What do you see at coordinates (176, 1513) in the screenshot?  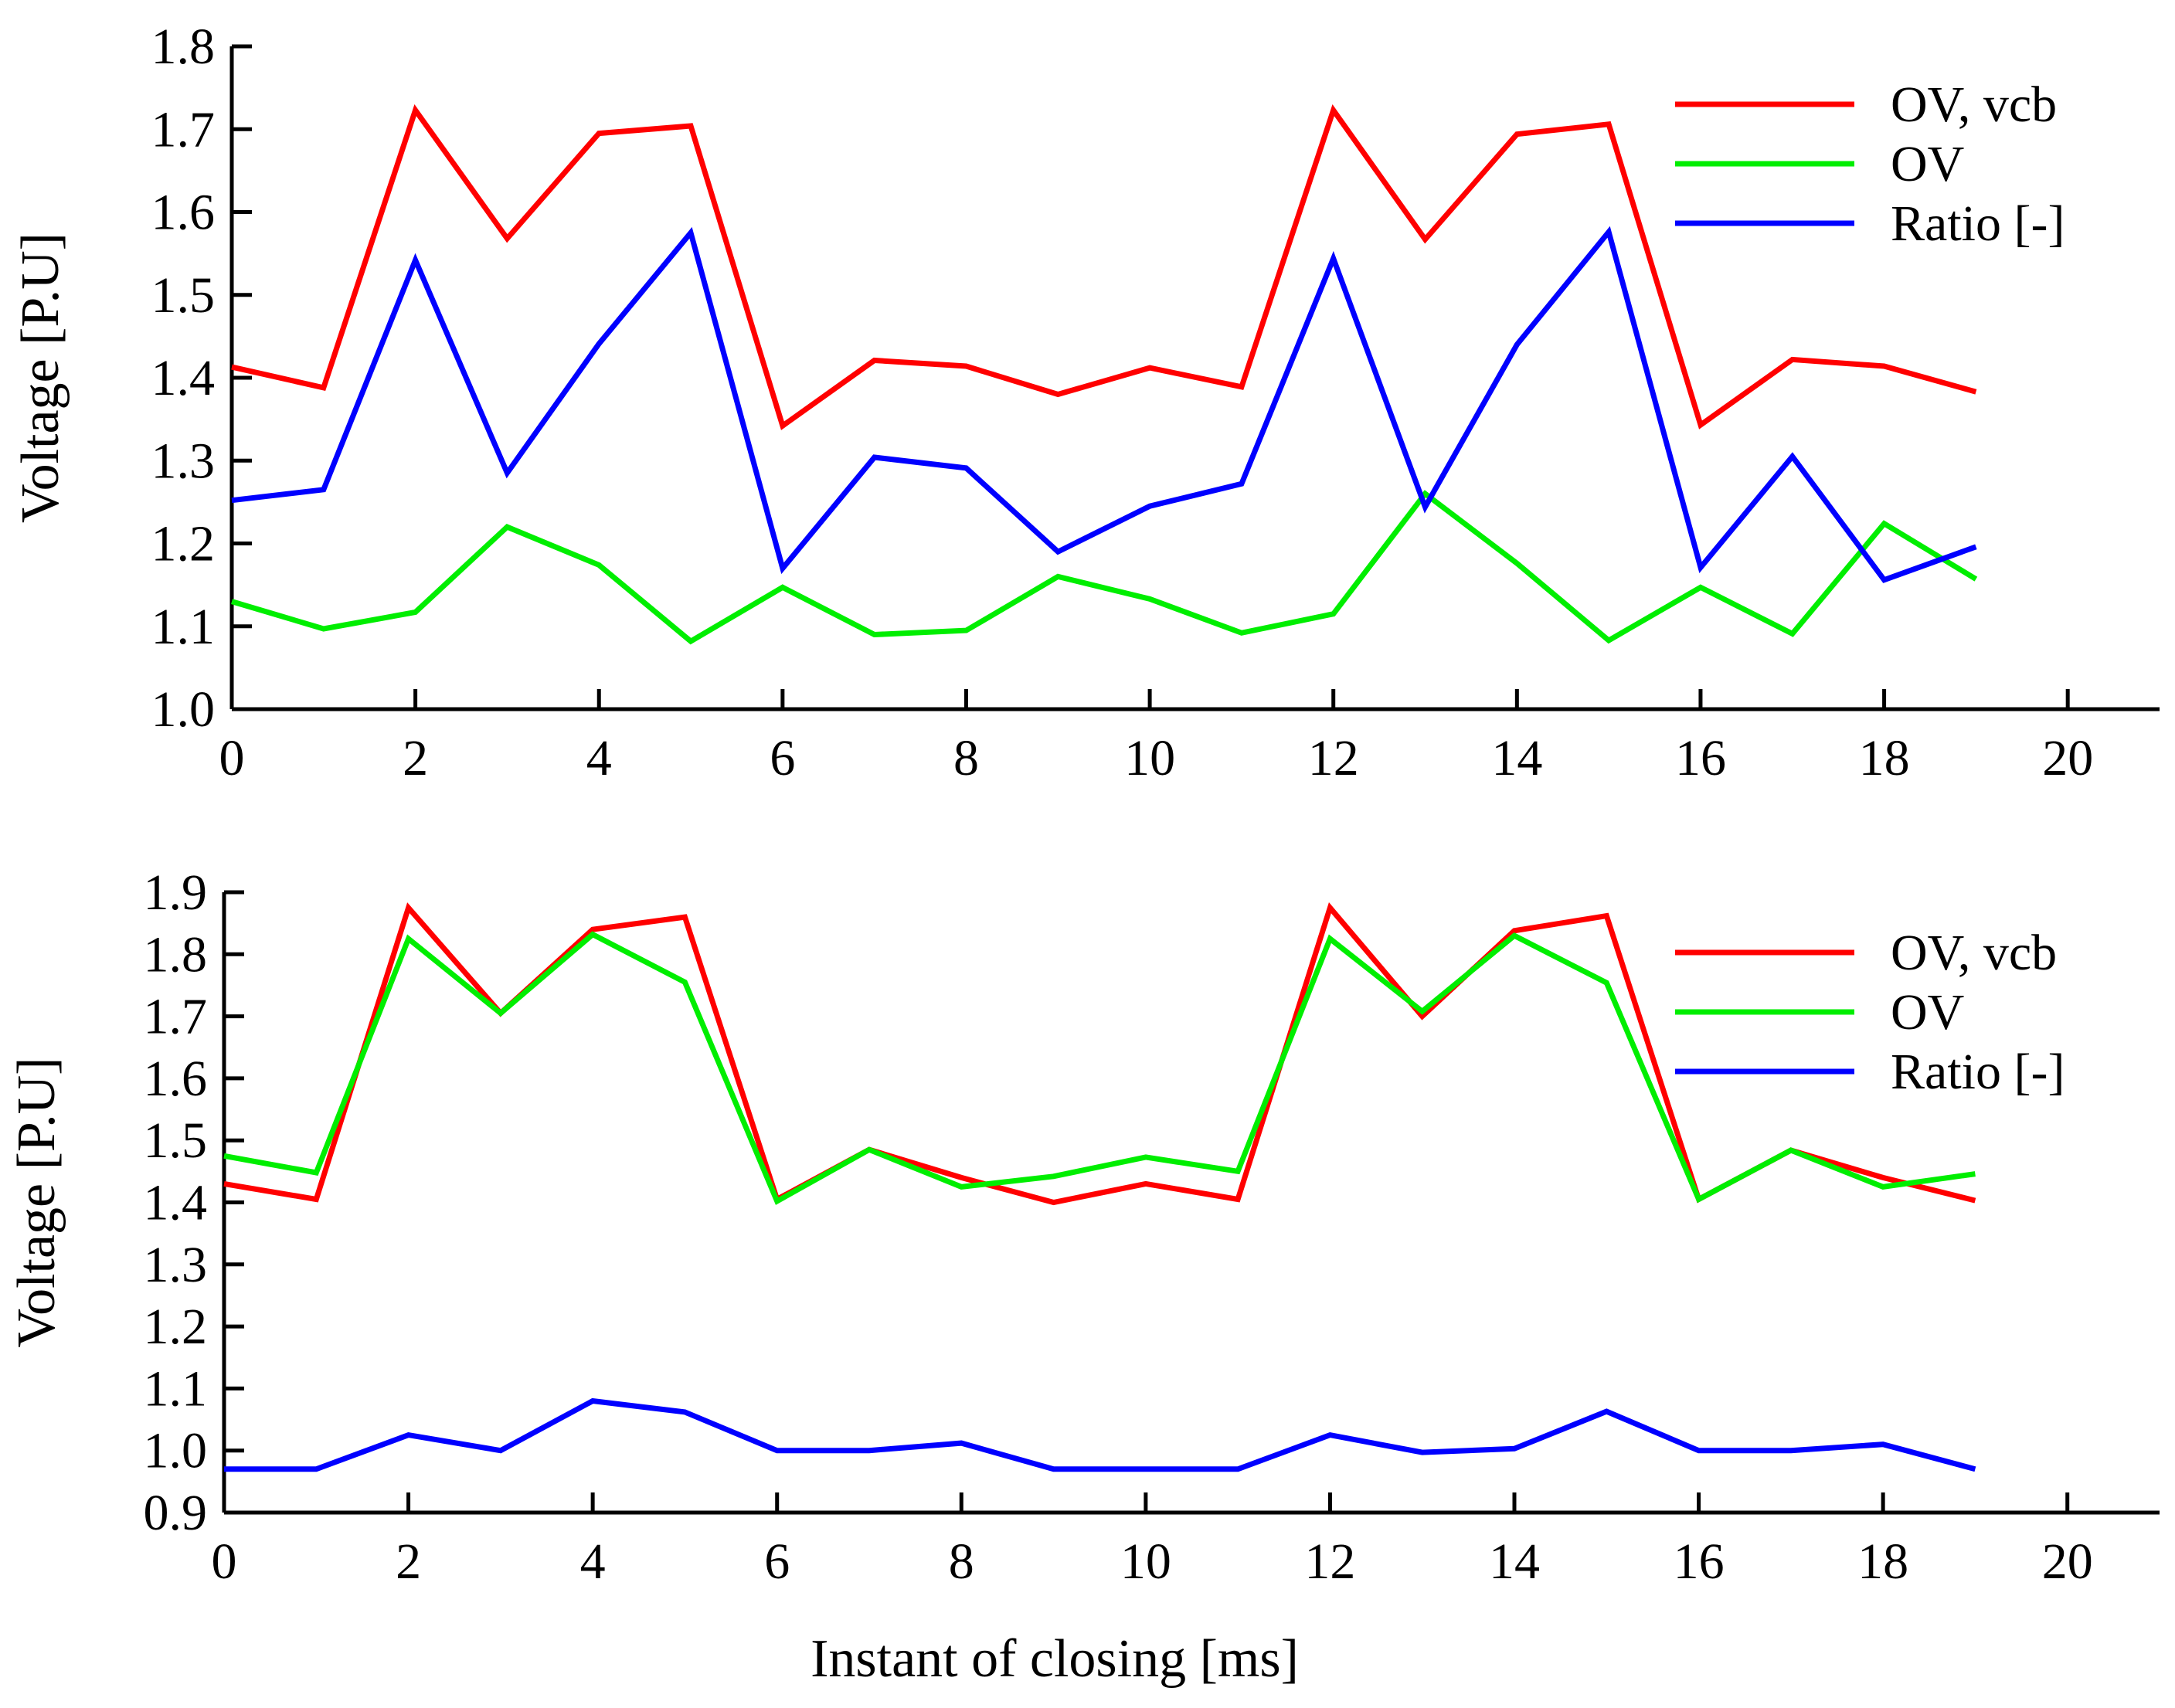 I see `y-tick-label: 0.9` at bounding box center [176, 1513].